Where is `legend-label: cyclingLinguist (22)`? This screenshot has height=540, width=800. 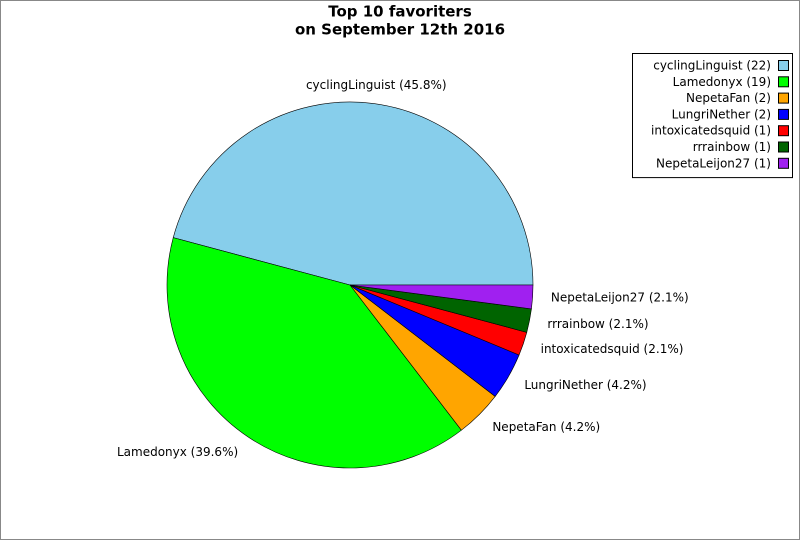
legend-label: cyclingLinguist (22) is located at coordinates (712, 66).